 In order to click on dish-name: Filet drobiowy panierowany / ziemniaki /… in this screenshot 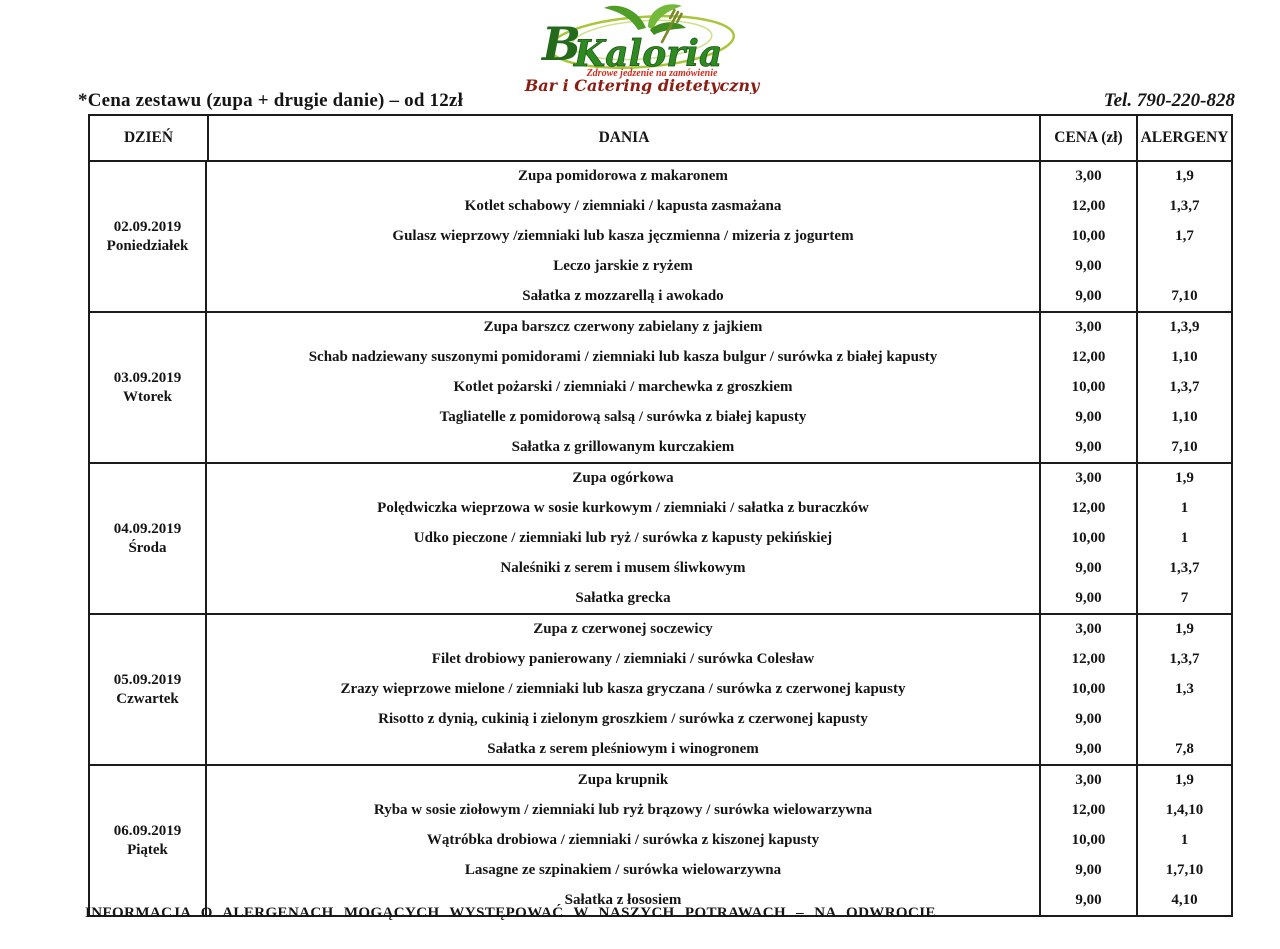, I will do `click(623, 659)`.